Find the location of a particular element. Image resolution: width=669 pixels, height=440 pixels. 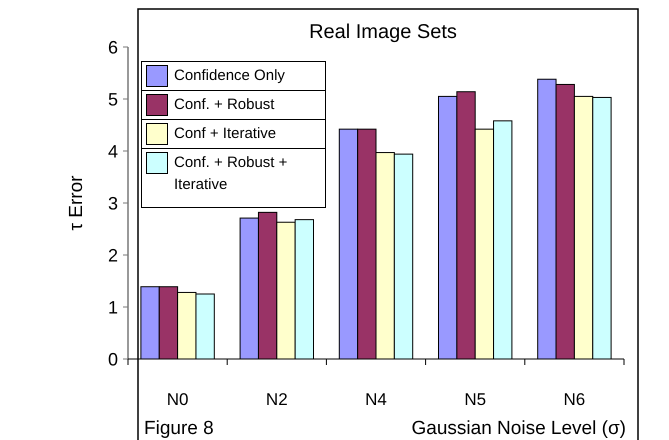

x-axis-title: Gaussian Noise Level (σ) is located at coordinates (519, 428).